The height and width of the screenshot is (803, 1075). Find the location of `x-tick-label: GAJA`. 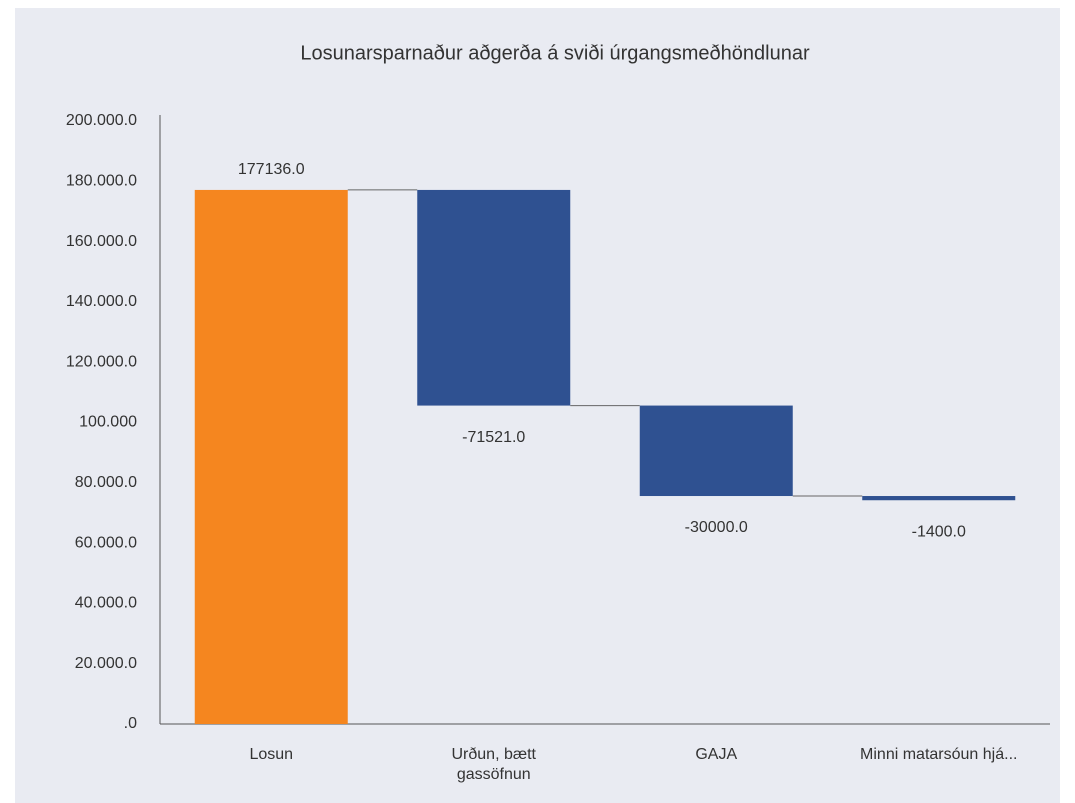

x-tick-label: GAJA is located at coordinates (716, 754).